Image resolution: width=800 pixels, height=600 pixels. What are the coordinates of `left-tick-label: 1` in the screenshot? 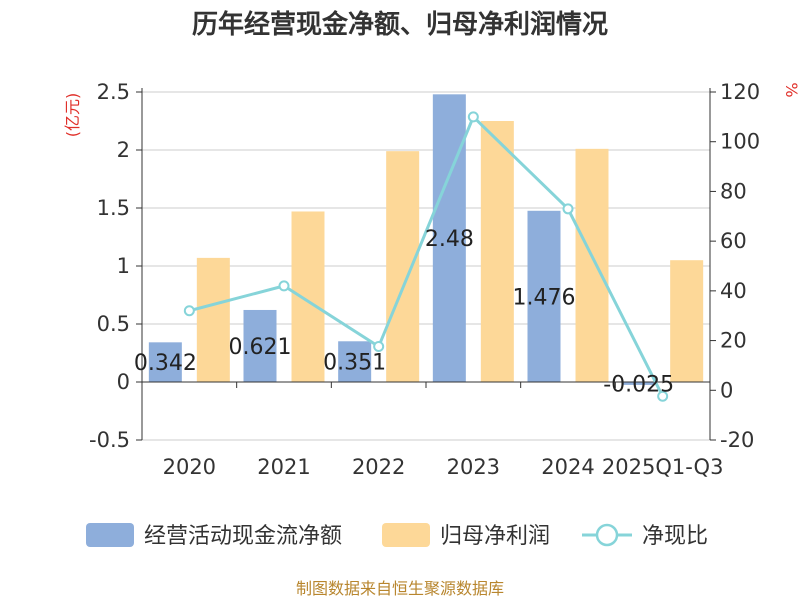 It's located at (123, 266).